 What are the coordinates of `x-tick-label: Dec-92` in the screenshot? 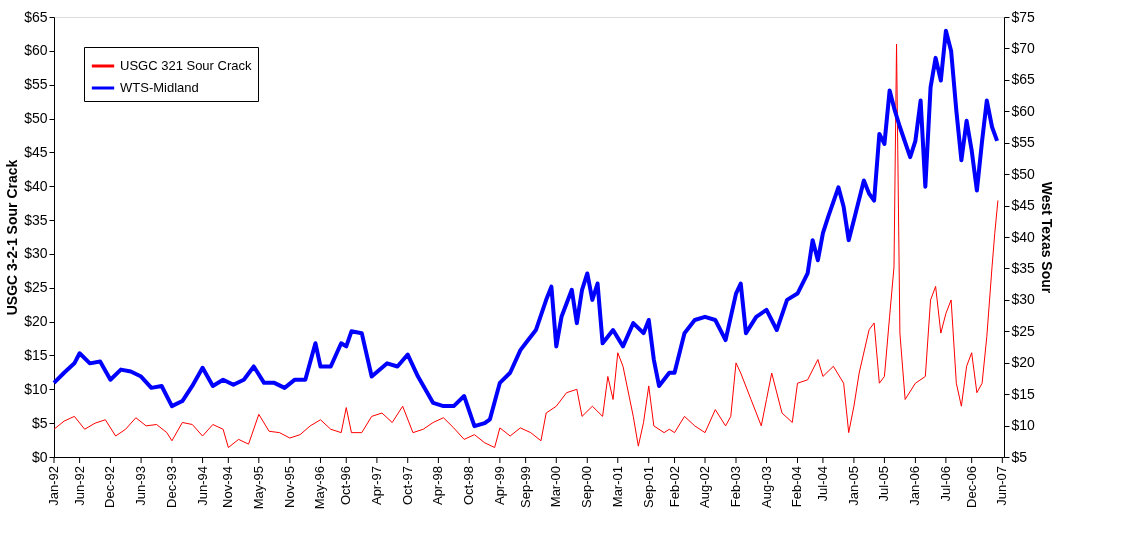 It's located at (110, 487).